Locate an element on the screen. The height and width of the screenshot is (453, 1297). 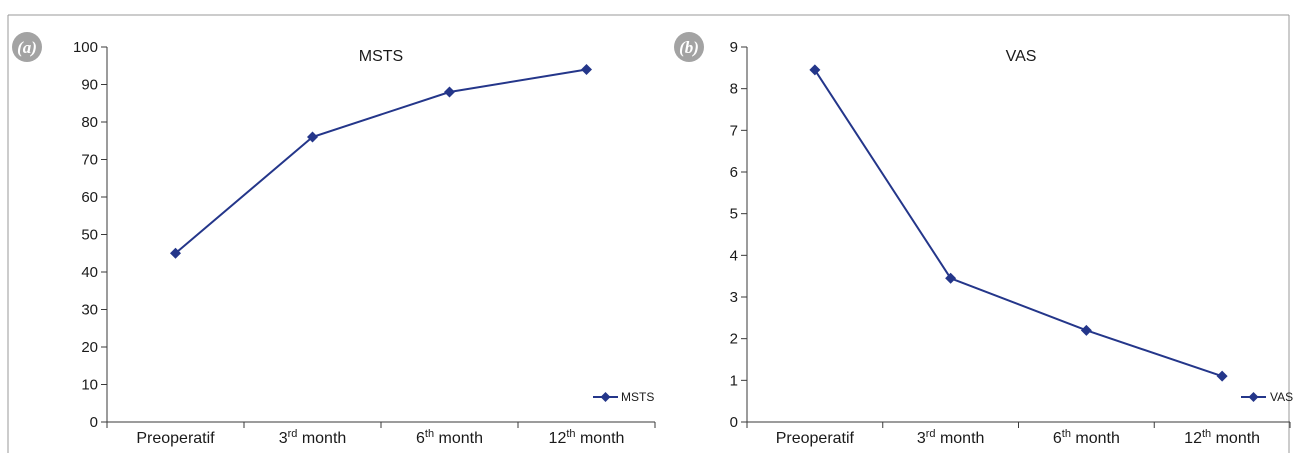
panel-label: (b) is located at coordinates (689, 47).